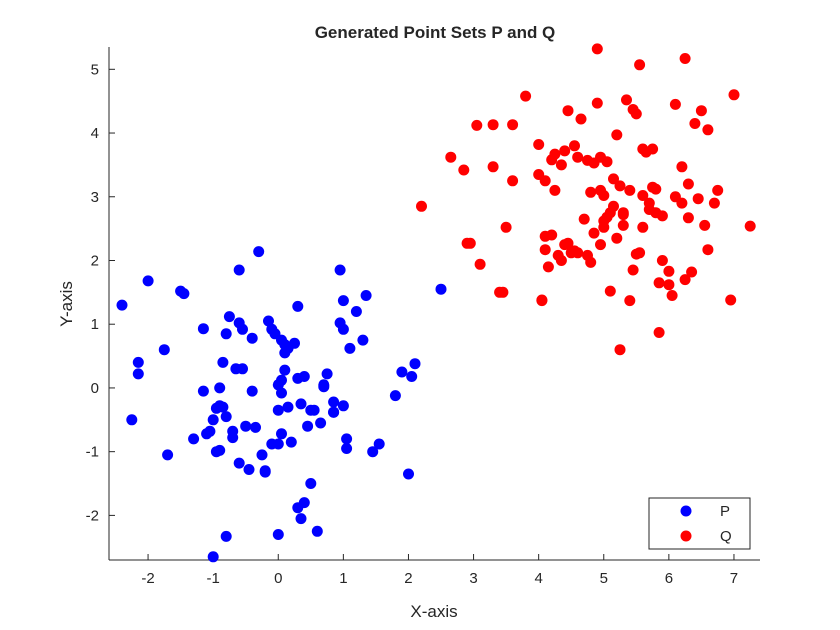 The image size is (840, 630). Describe the element at coordinates (538, 578) in the screenshot. I see `x-tick-label: 4` at that location.